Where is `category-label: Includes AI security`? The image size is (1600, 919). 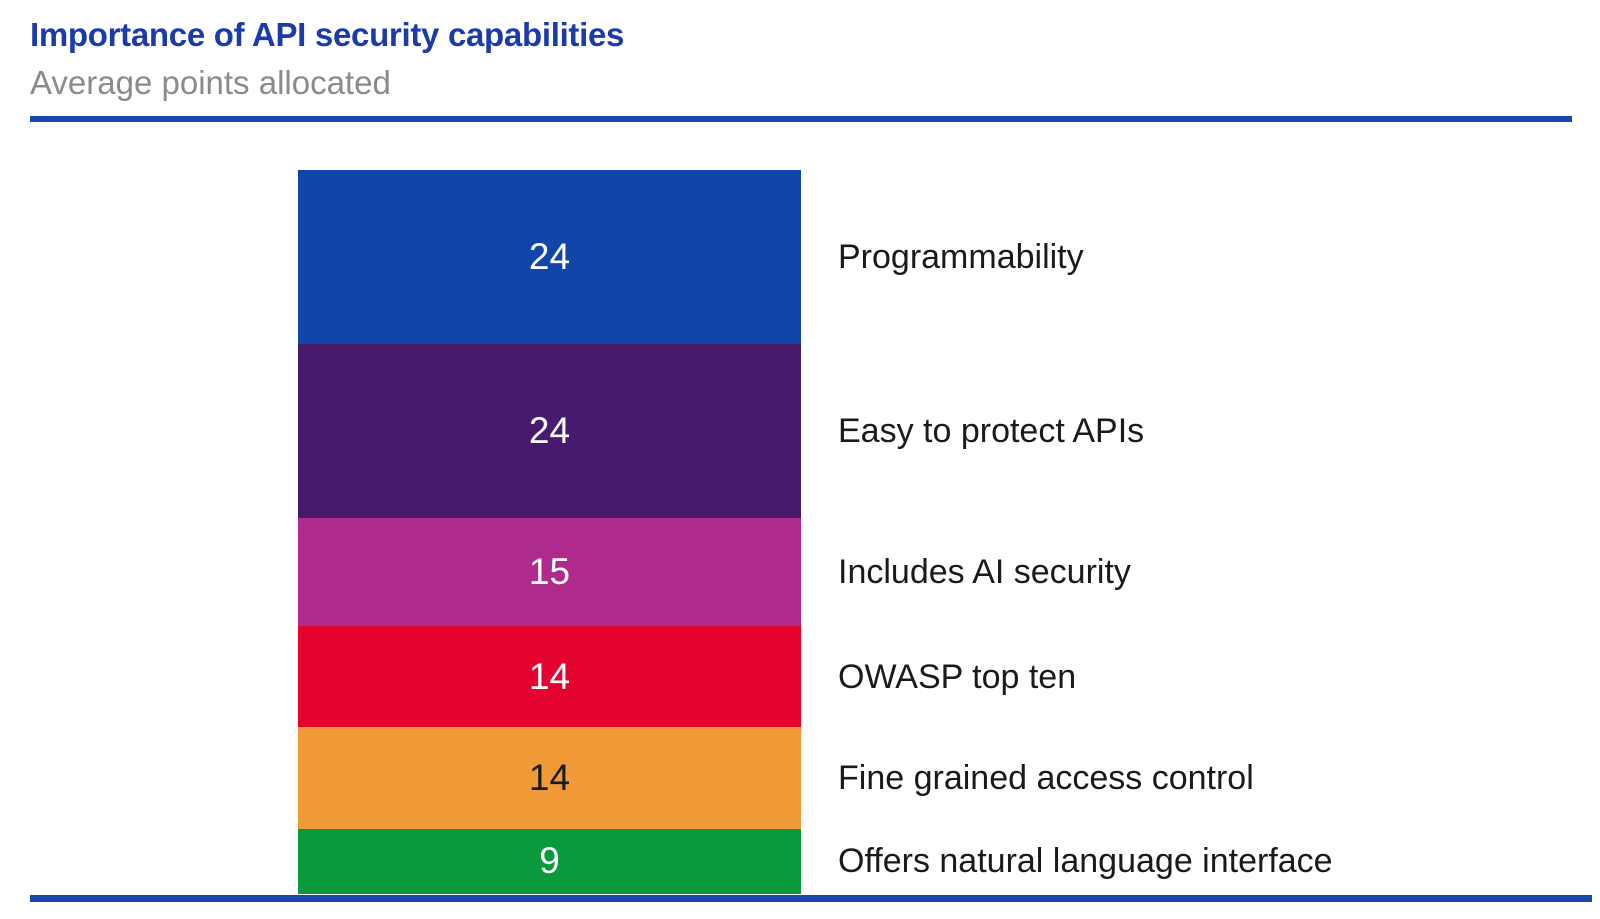 category-label: Includes AI security is located at coordinates (984, 571).